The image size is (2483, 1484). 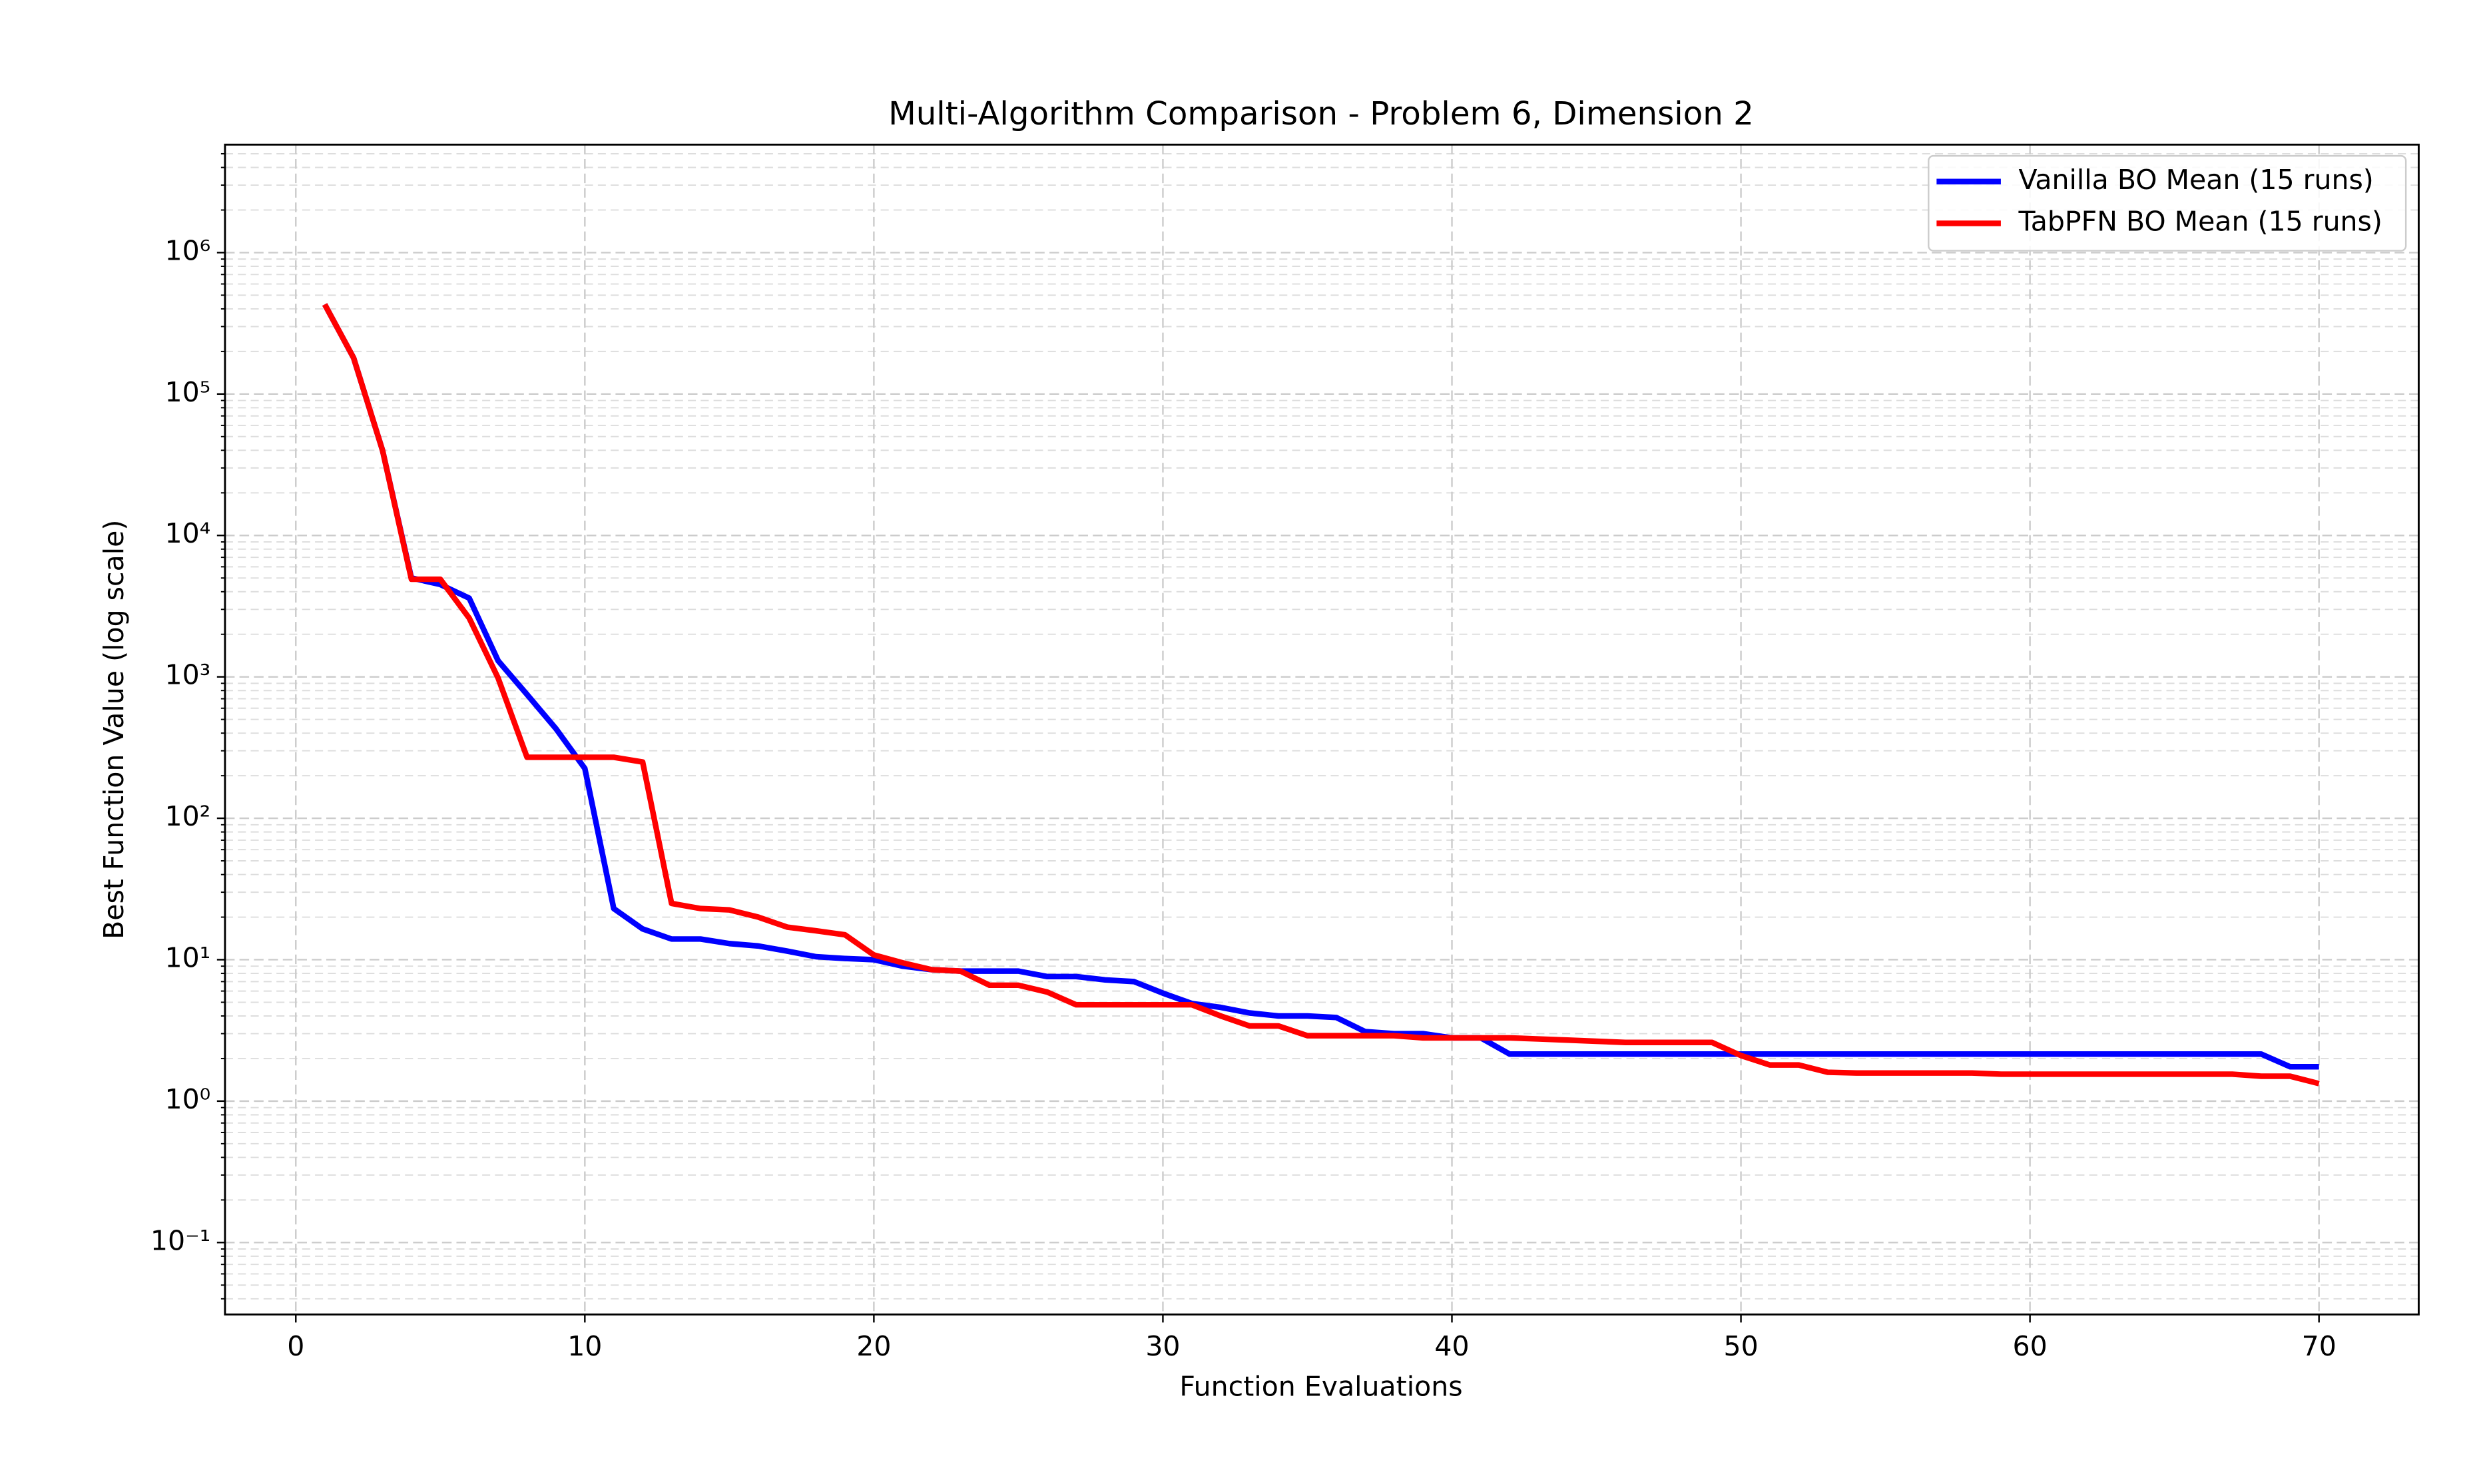 What do you see at coordinates (188, 392) in the screenshot?
I see `y-tick-label: 10⁵` at bounding box center [188, 392].